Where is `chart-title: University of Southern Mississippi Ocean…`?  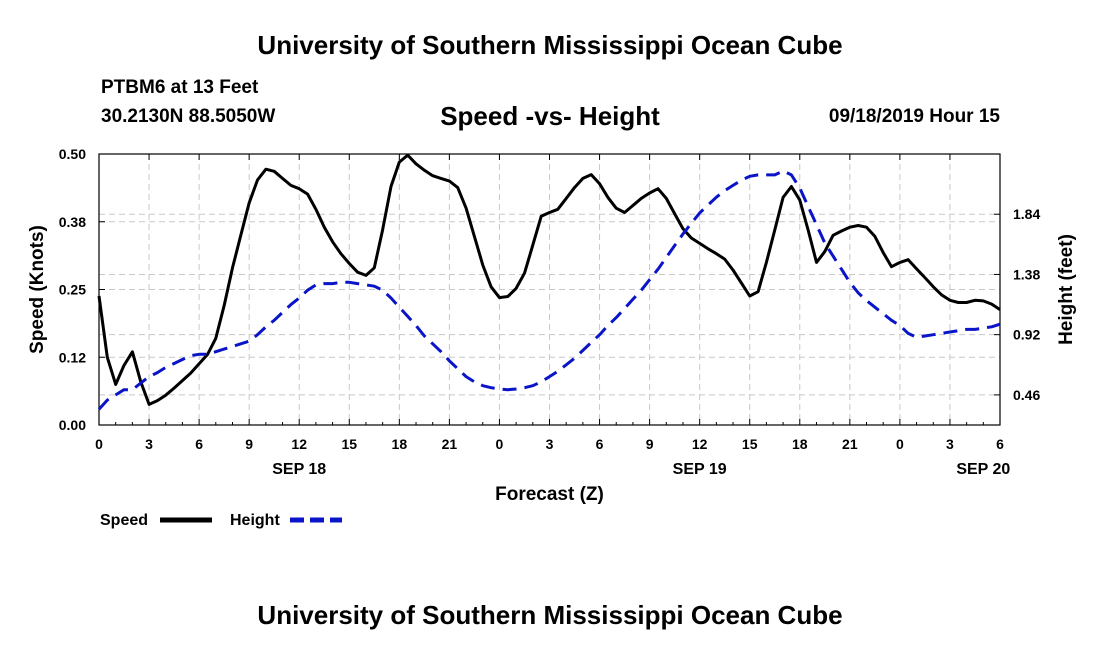 chart-title: University of Southern Mississippi Ocean… is located at coordinates (550, 45).